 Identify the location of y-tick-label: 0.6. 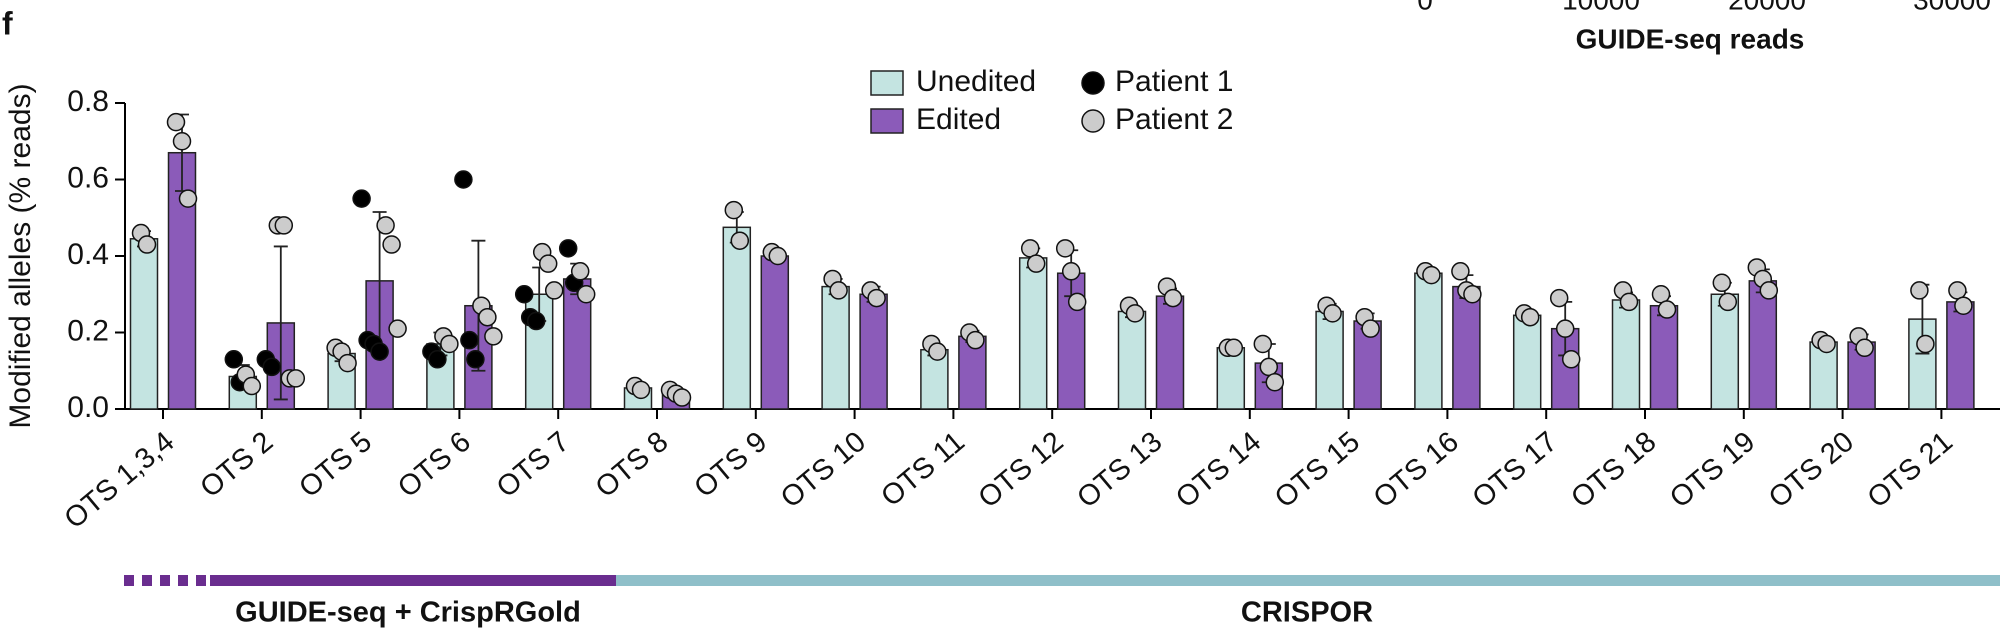
(88, 177).